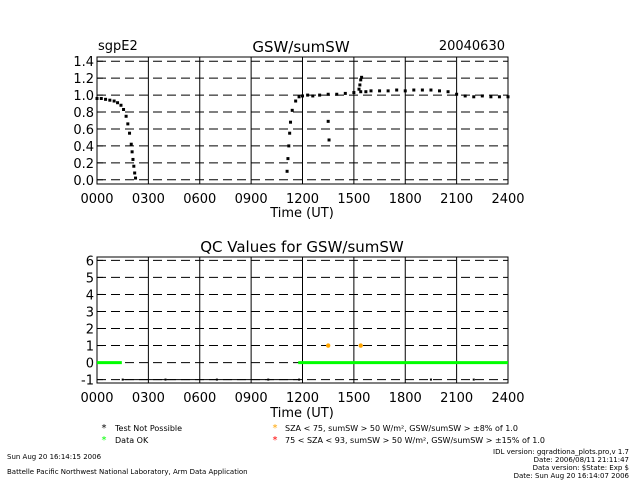 The height and width of the screenshot is (480, 640). What do you see at coordinates (581, 468) in the screenshot?
I see `data-version: Data version: $State: Exp $` at bounding box center [581, 468].